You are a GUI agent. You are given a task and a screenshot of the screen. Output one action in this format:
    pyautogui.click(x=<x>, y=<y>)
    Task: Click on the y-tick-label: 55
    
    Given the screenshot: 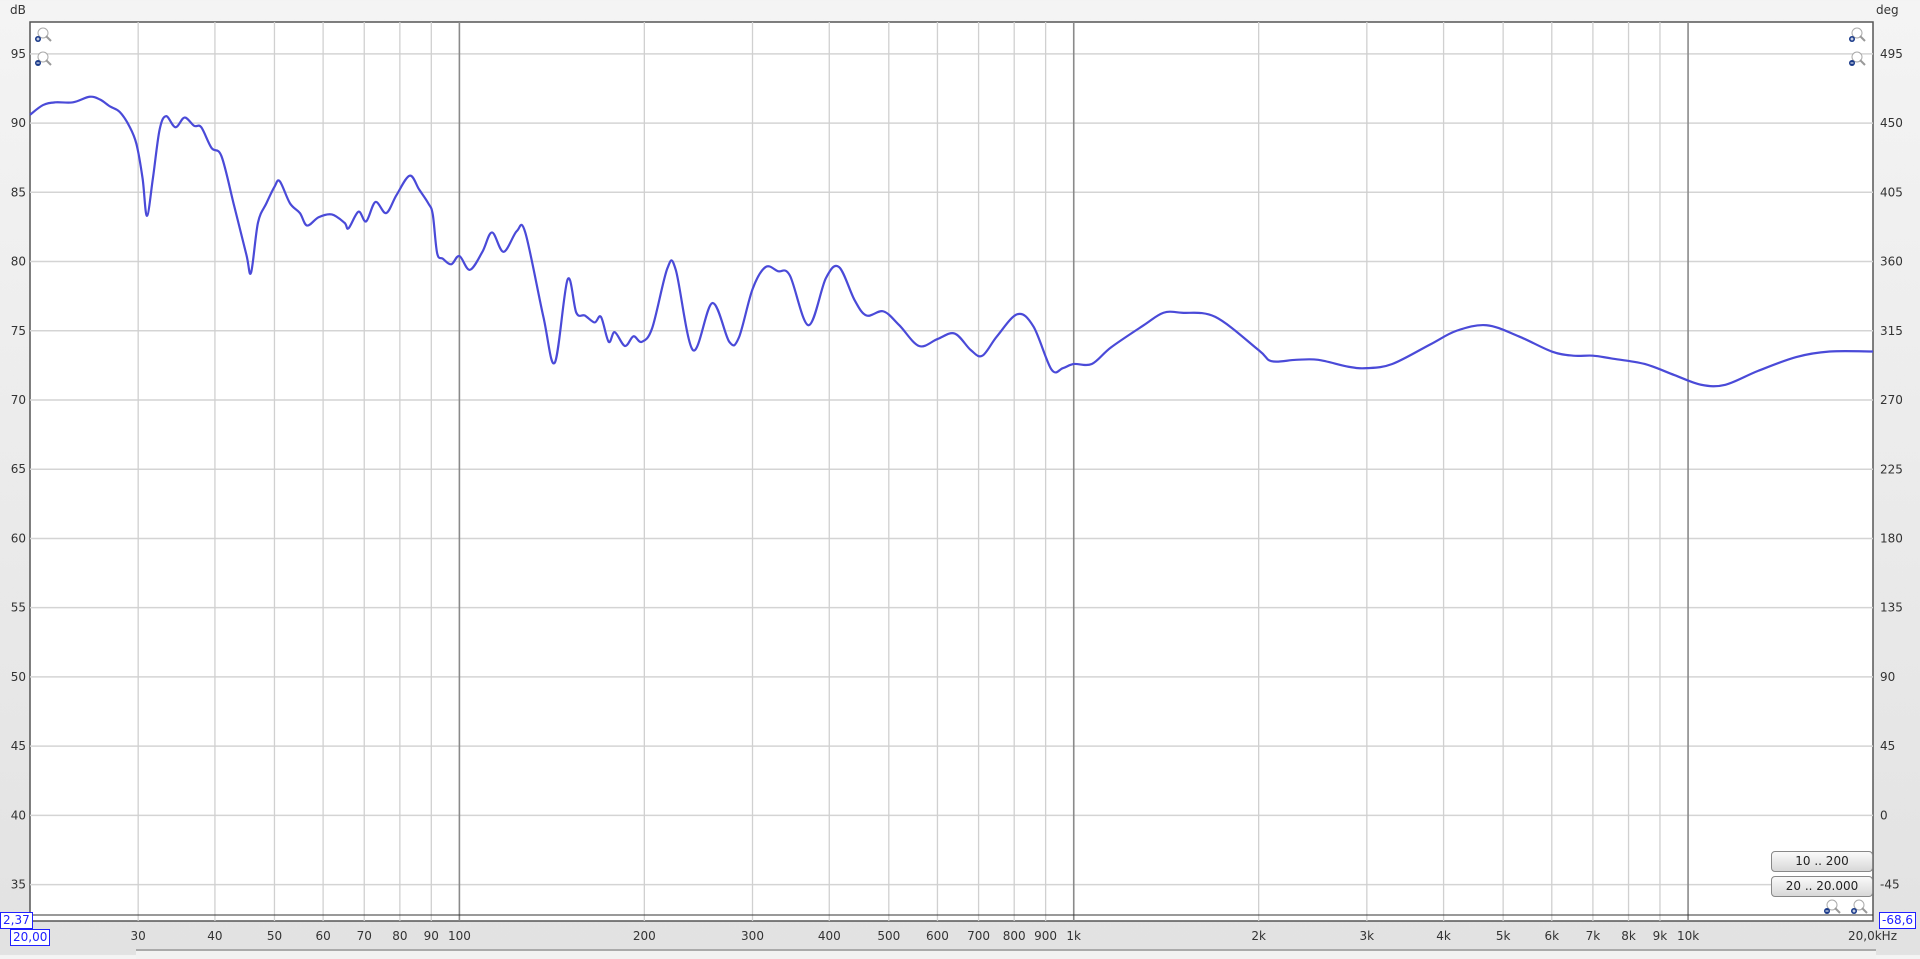 What is the action you would take?
    pyautogui.click(x=18, y=608)
    